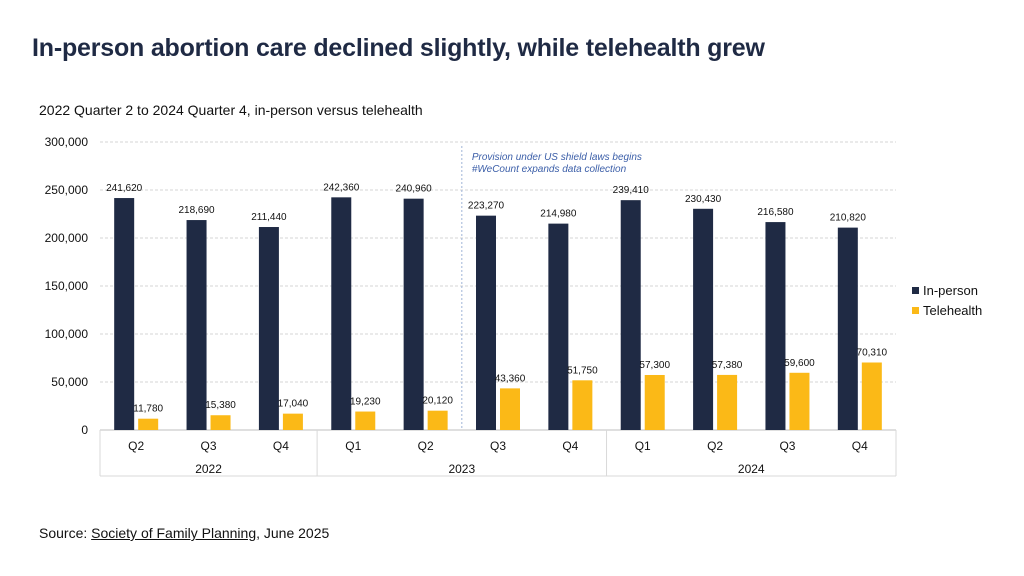 This screenshot has height=576, width=1024. I want to click on year-group-label: 2022, so click(208, 469).